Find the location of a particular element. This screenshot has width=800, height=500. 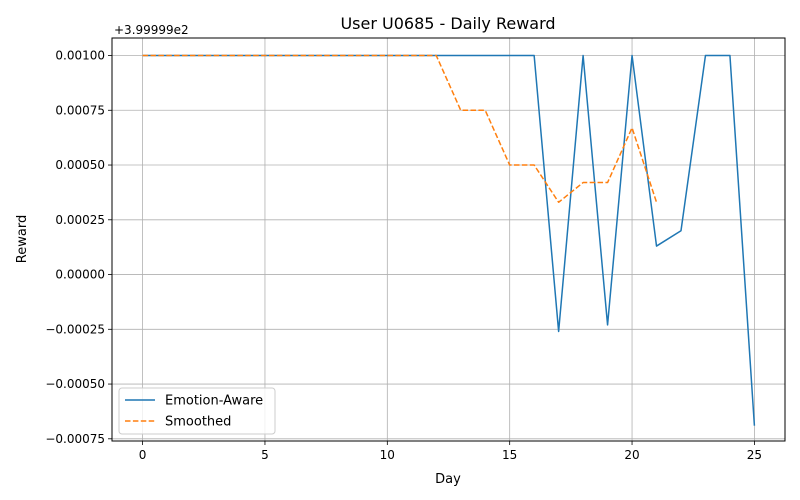

y-axis-offset: +3.99999e2 is located at coordinates (151, 30).